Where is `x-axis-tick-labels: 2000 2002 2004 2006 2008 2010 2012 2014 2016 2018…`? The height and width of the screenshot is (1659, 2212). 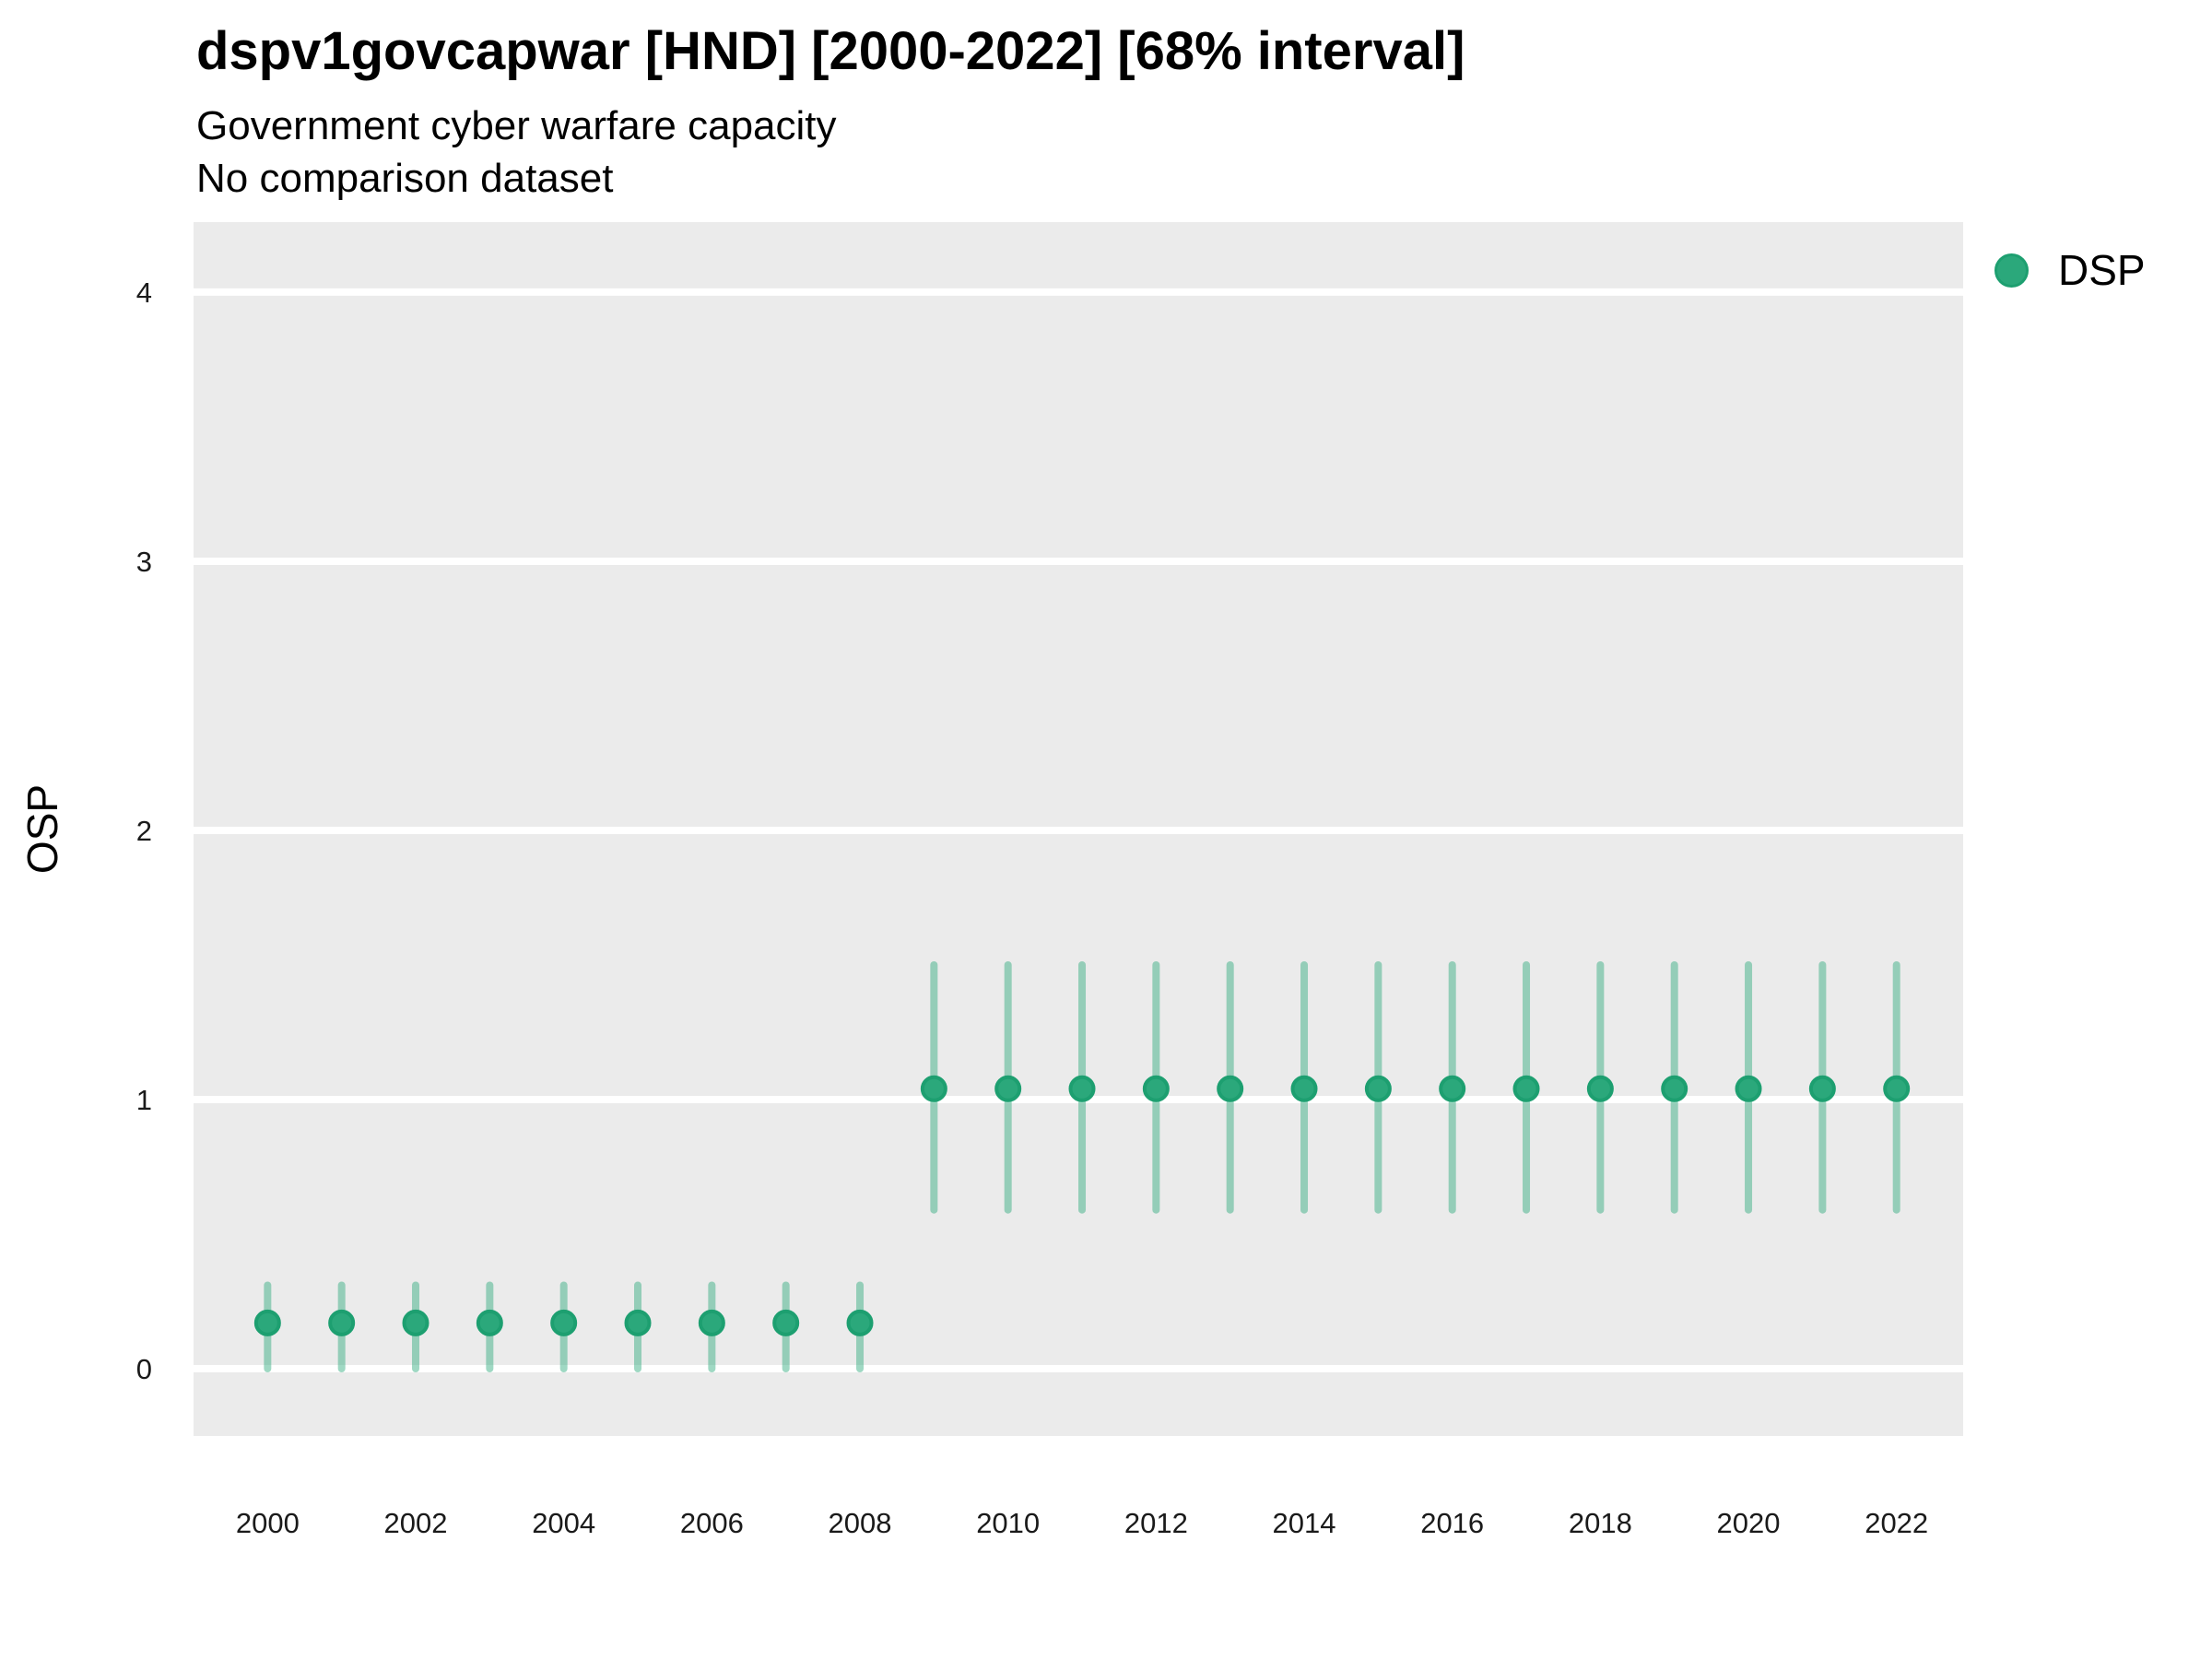 x-axis-tick-labels: 2000 2002 2004 2006 2008 2010 2012 2014 2016 2018… is located at coordinates (1082, 1523).